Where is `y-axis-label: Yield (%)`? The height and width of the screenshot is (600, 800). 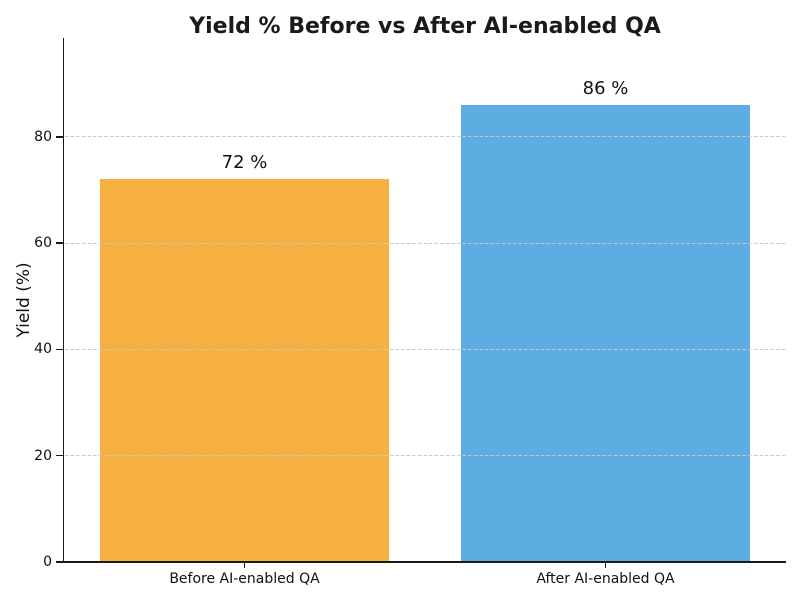
y-axis-label: Yield (%) is located at coordinates (24, 300).